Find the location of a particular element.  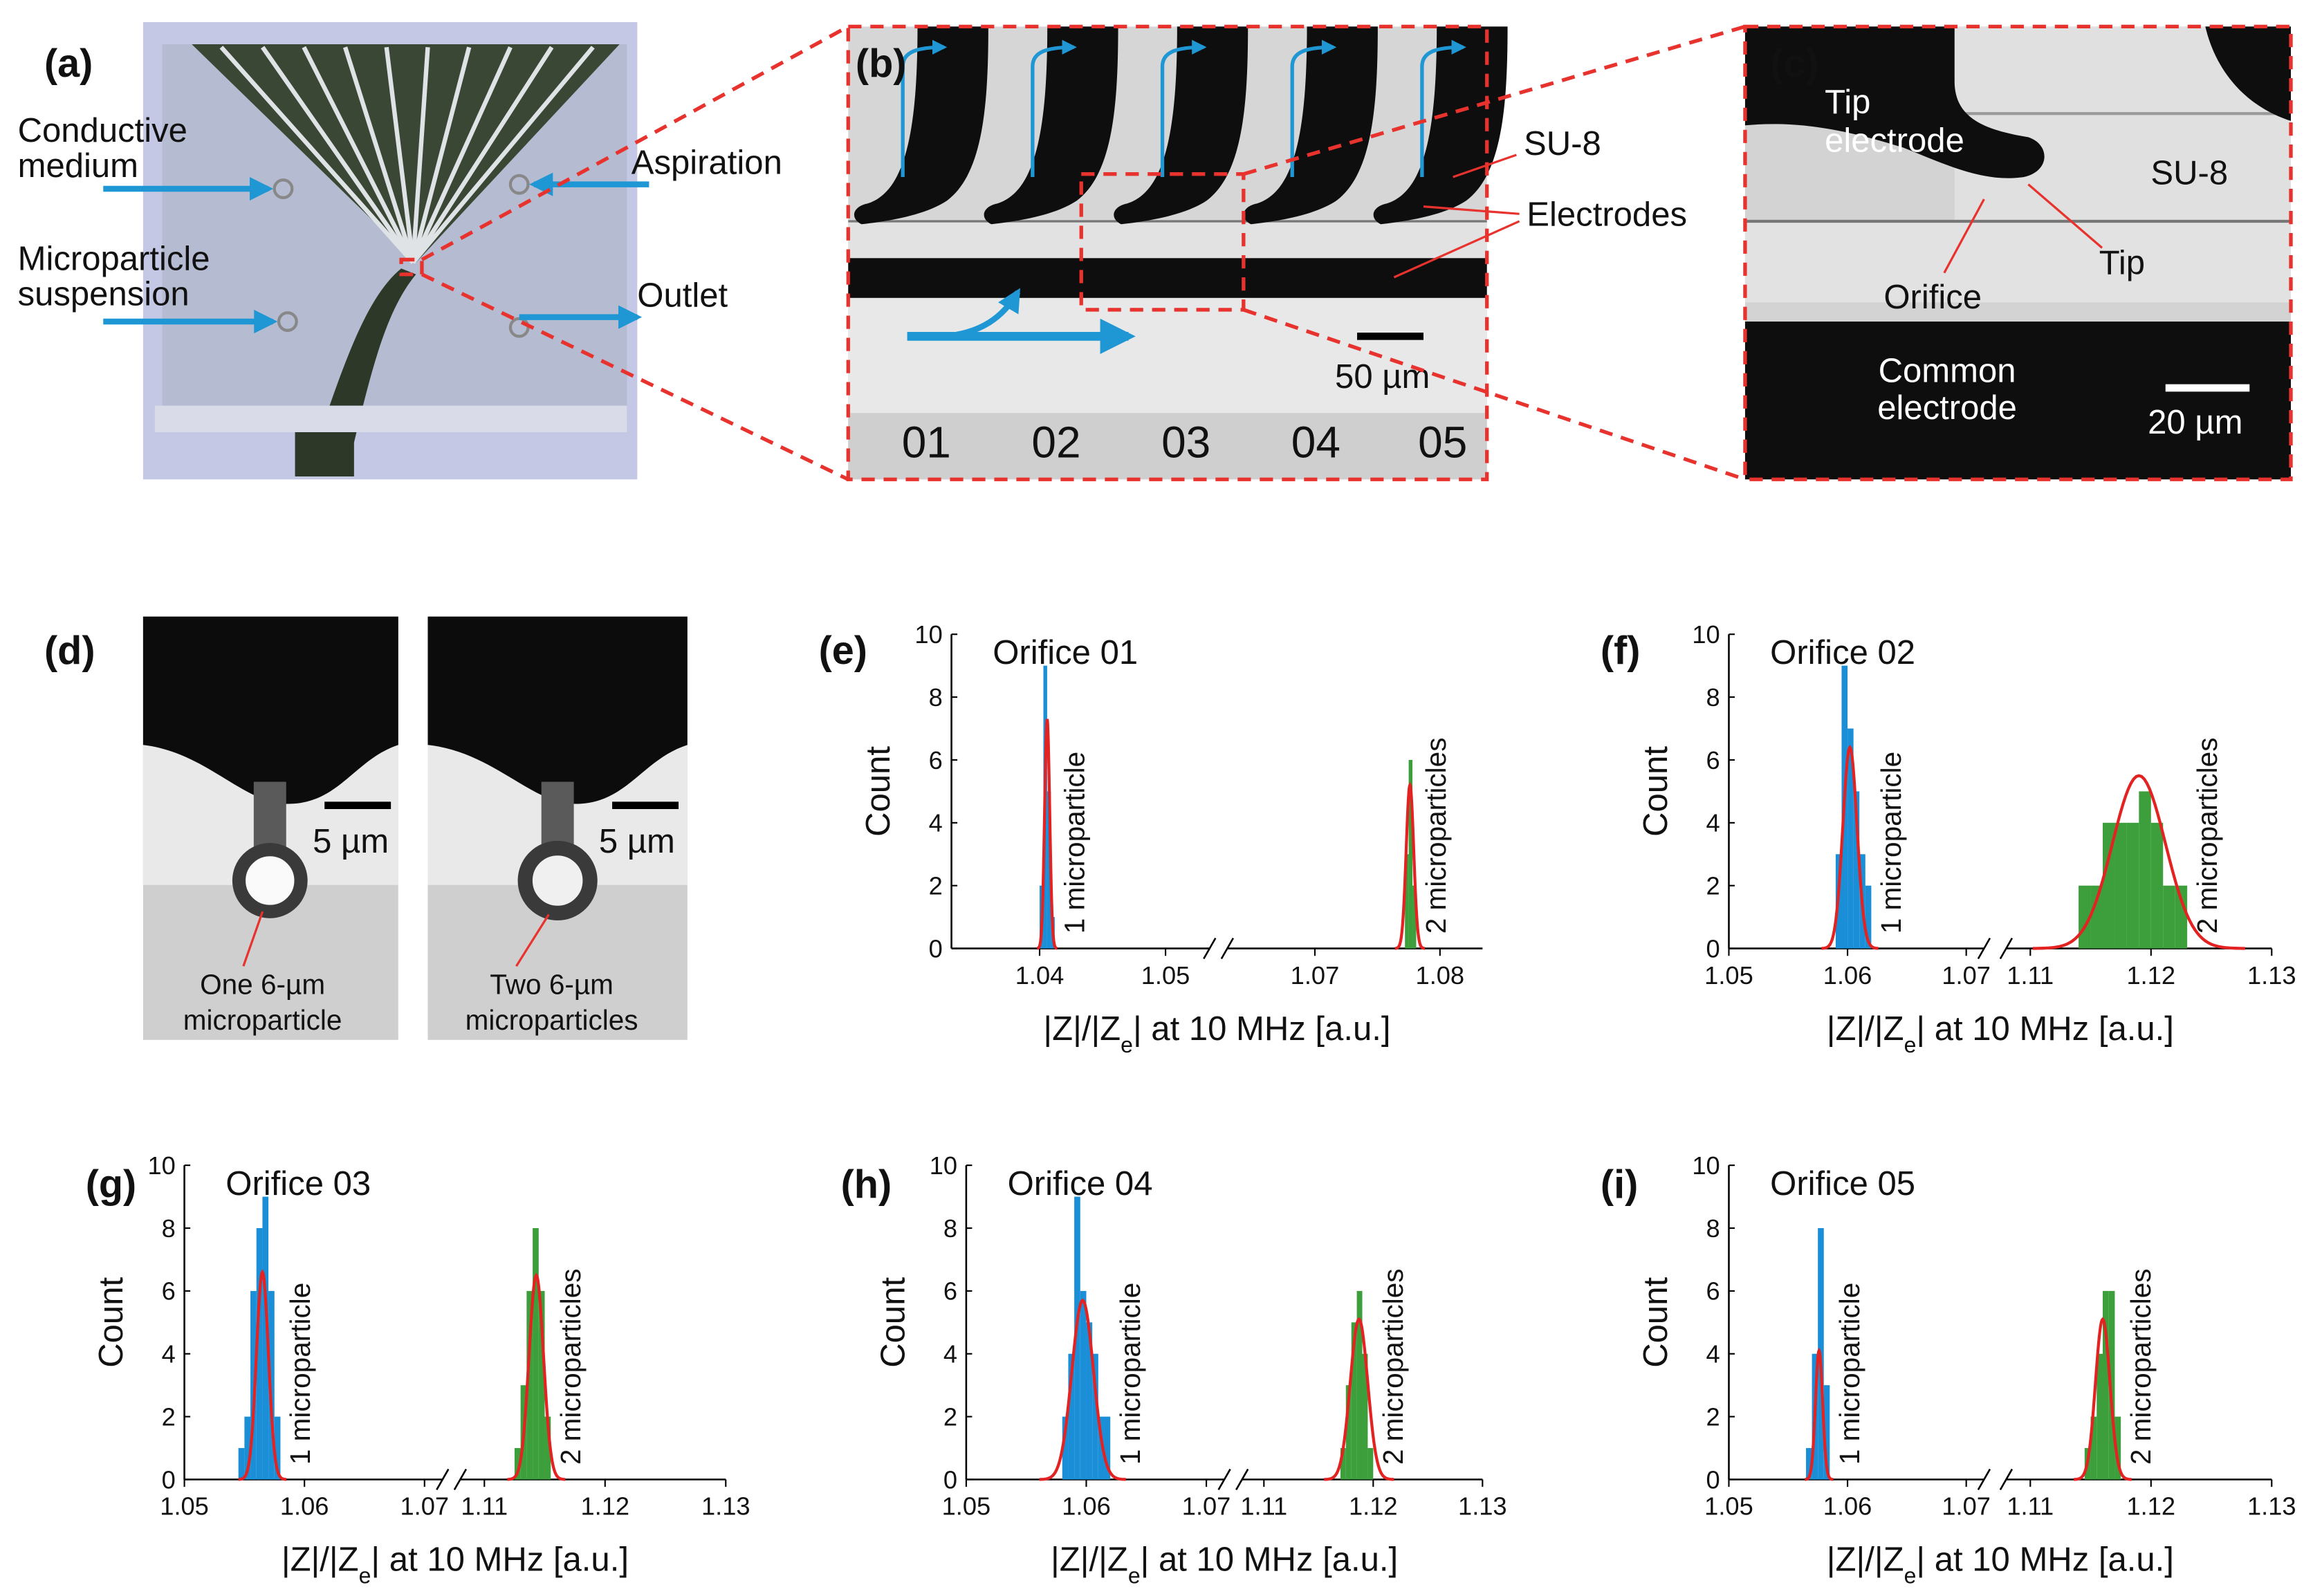

chart-title: Orifice 05 is located at coordinates (1842, 1184).